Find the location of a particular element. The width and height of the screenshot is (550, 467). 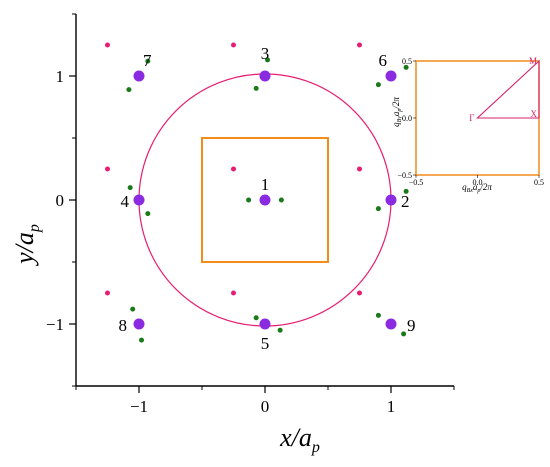

x-tick-label: −1 is located at coordinates (139, 406).